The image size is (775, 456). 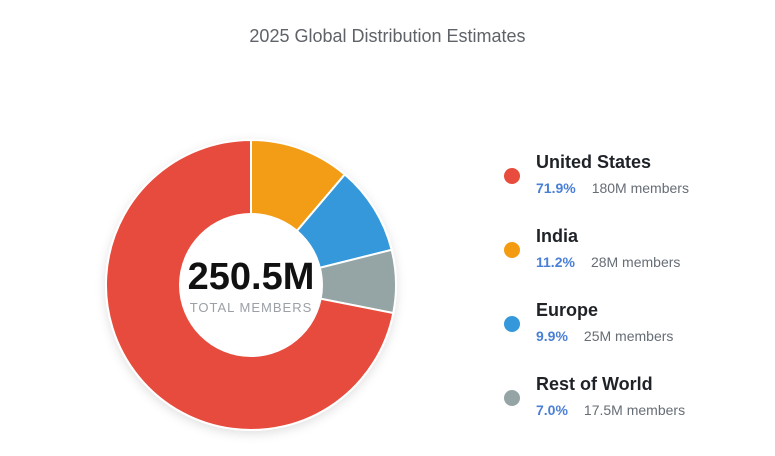 I want to click on legend-name: India, so click(x=557, y=236).